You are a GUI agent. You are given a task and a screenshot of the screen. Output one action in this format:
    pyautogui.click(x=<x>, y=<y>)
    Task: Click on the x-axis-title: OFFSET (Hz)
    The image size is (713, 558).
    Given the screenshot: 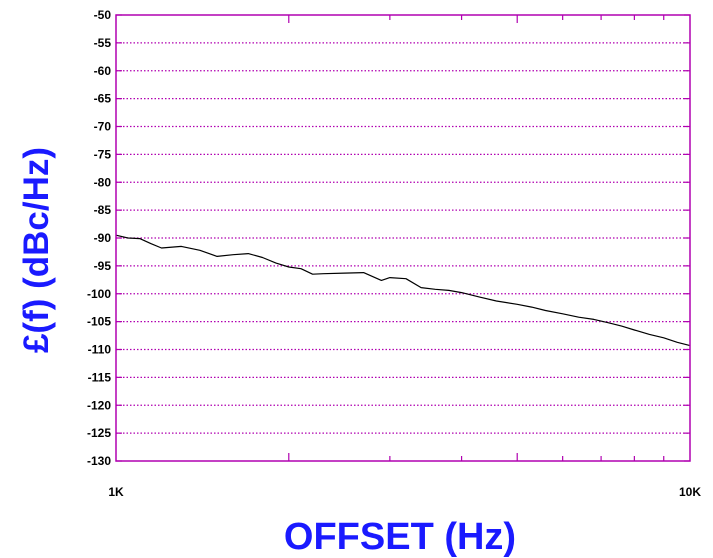 What is the action you would take?
    pyautogui.click(x=400, y=537)
    